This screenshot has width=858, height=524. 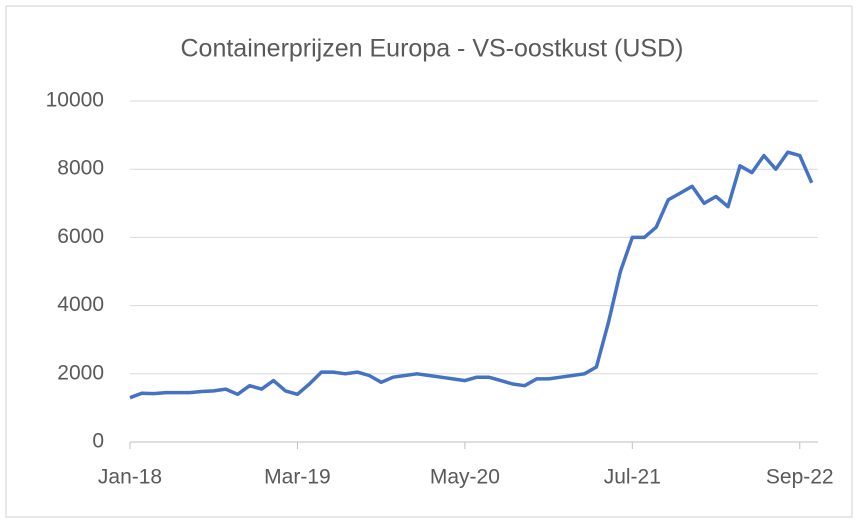 What do you see at coordinates (75, 100) in the screenshot?
I see `y-tick-label: 10000` at bounding box center [75, 100].